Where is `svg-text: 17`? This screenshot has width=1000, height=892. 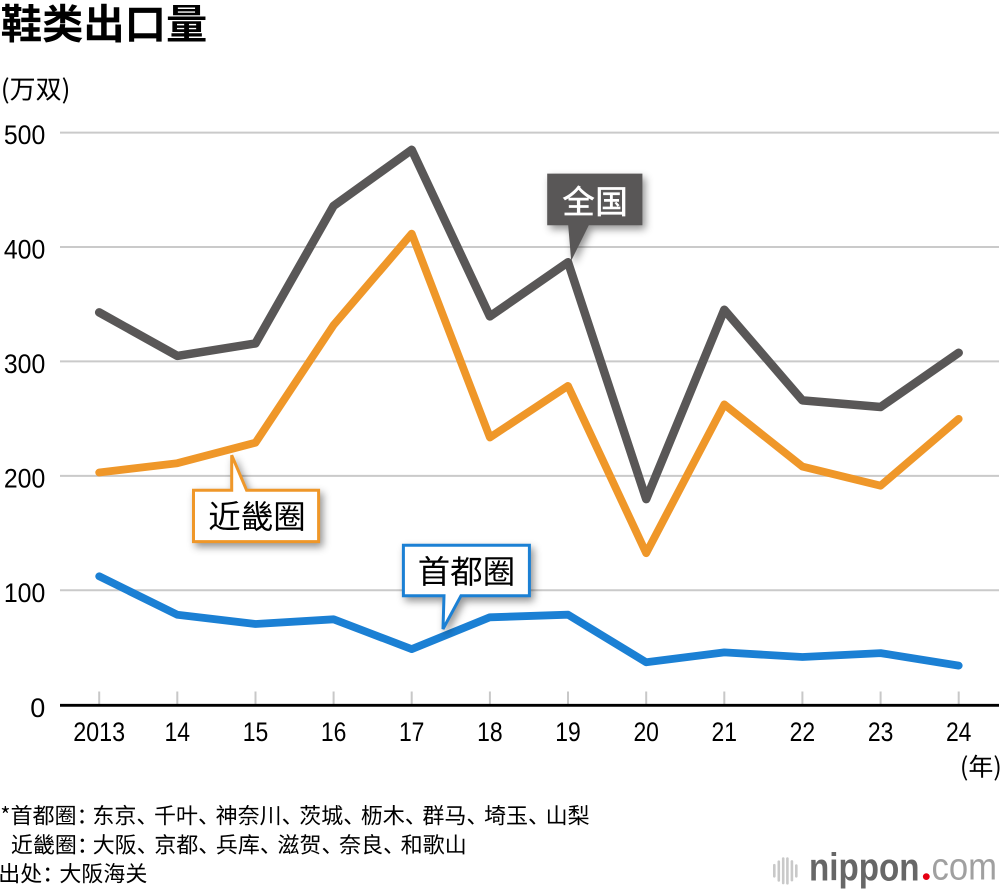
svg-text: 17 is located at coordinates (412, 732).